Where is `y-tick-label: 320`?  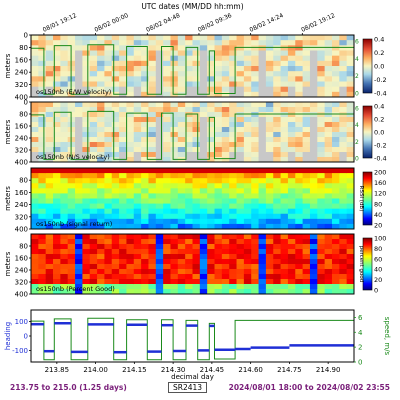 y-tick-label: 320 is located at coordinates (21, 283).